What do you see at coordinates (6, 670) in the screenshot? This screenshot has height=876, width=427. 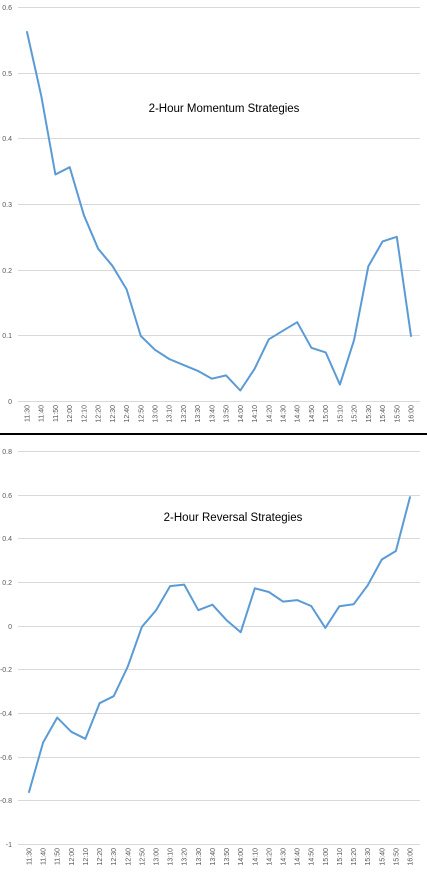 I see `y-tick-label: -0.2` at bounding box center [6, 670].